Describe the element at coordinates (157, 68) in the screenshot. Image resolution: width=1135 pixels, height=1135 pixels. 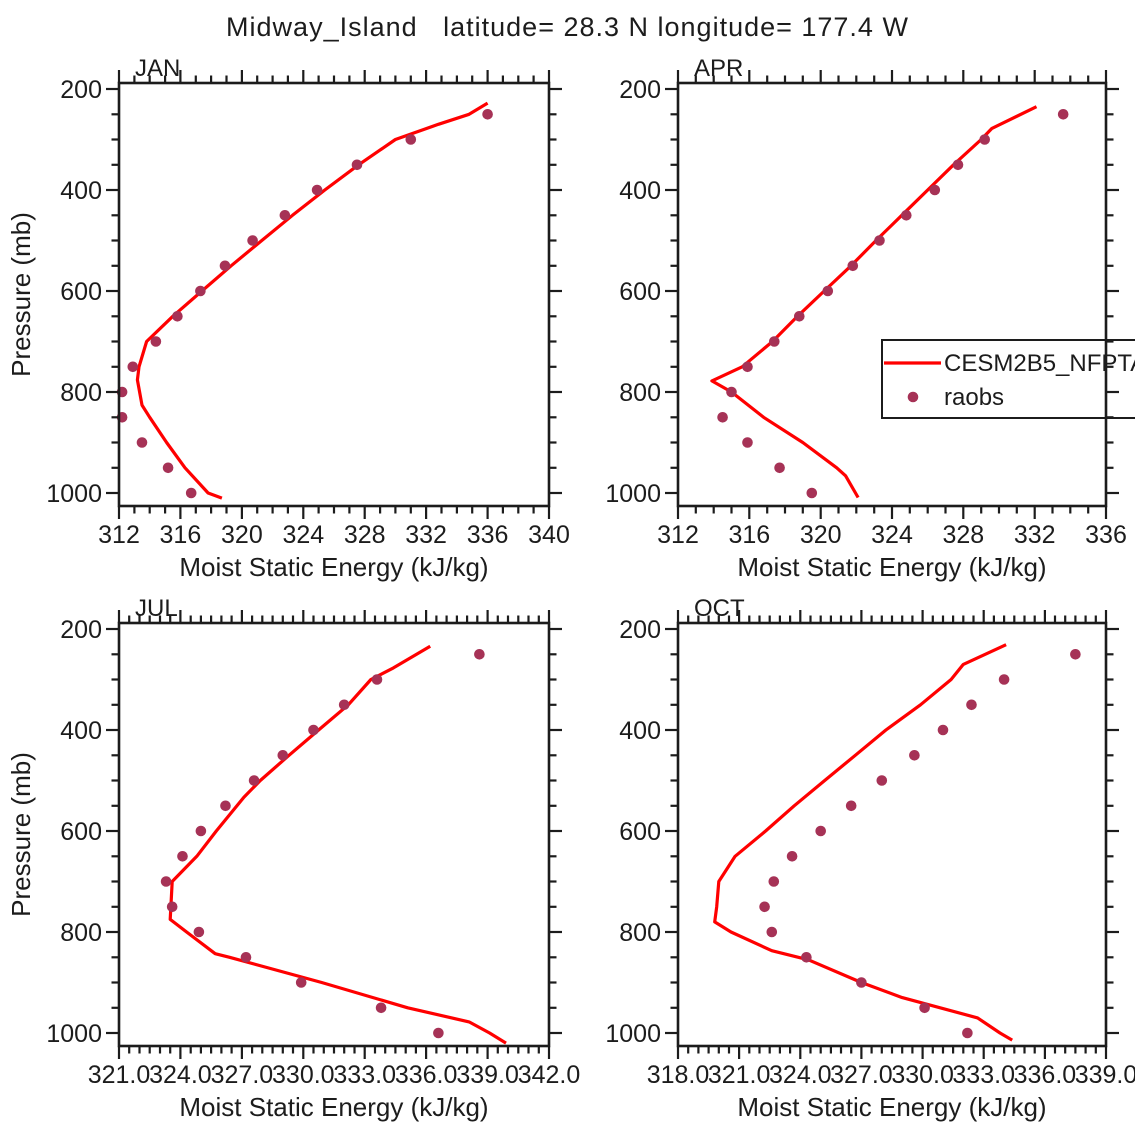
I see `month-label: JAN` at that location.